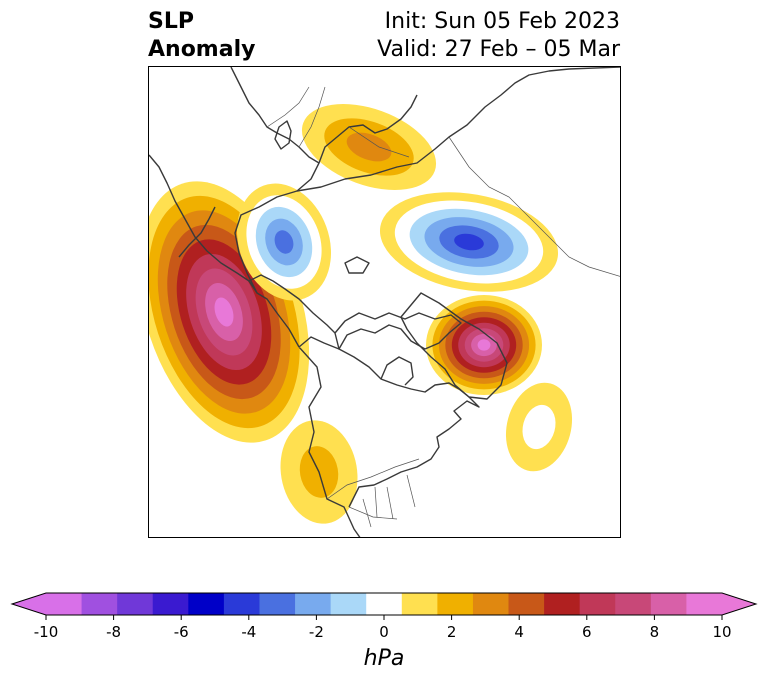  Describe the element at coordinates (296, 117) in the screenshot. I see `europe-borders` at that location.